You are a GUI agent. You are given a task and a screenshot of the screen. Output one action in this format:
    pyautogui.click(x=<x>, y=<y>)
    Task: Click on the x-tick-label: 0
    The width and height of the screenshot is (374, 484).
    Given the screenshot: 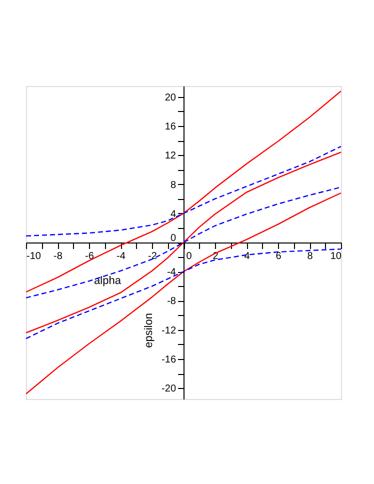 What is the action you would take?
    pyautogui.click(x=189, y=256)
    